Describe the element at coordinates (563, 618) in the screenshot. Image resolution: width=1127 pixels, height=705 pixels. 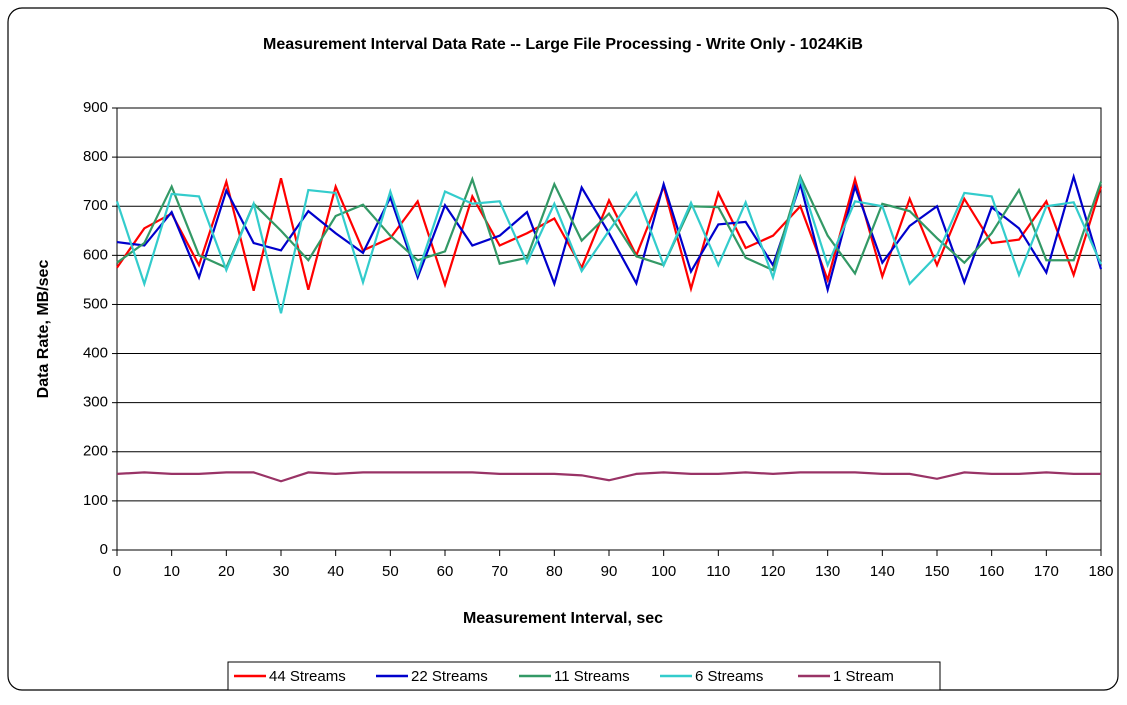
I see `x-axis-label: Measurement Interval, sec` at that location.